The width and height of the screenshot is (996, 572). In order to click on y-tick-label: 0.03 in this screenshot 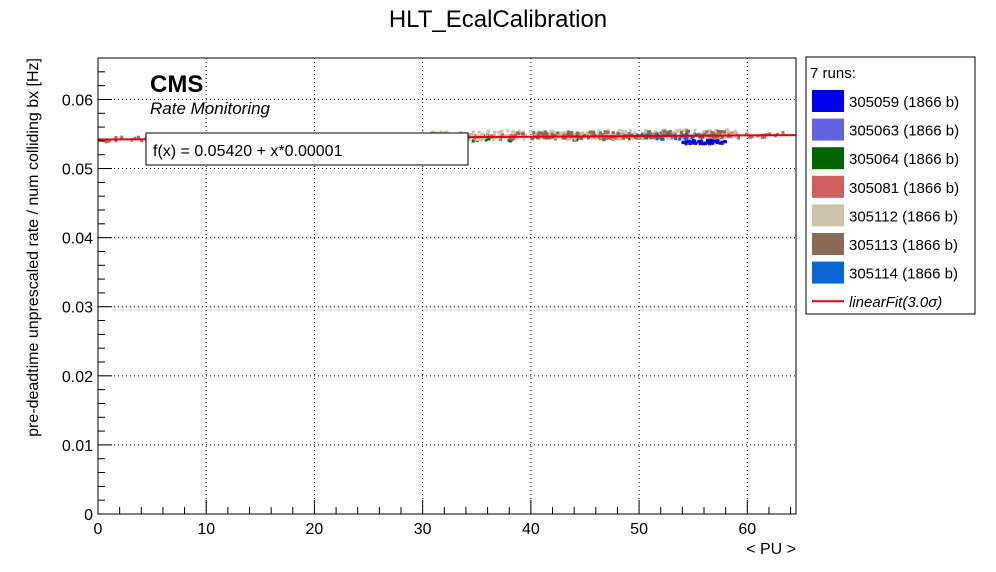, I will do `click(77, 308)`.